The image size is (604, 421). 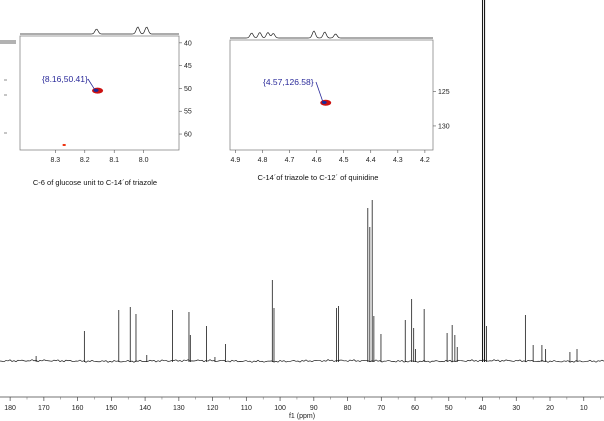 What do you see at coordinates (213, 408) in the screenshot?
I see `main-x-tick-label: 120` at bounding box center [213, 408].